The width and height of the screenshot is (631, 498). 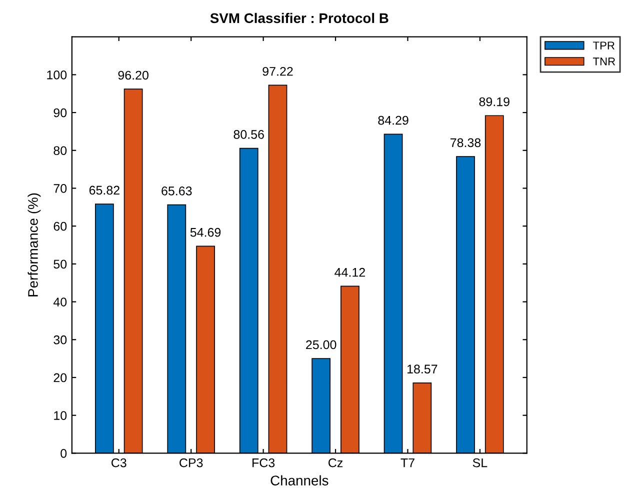 What do you see at coordinates (60, 302) in the screenshot?
I see `y-tick-label: 40` at bounding box center [60, 302].